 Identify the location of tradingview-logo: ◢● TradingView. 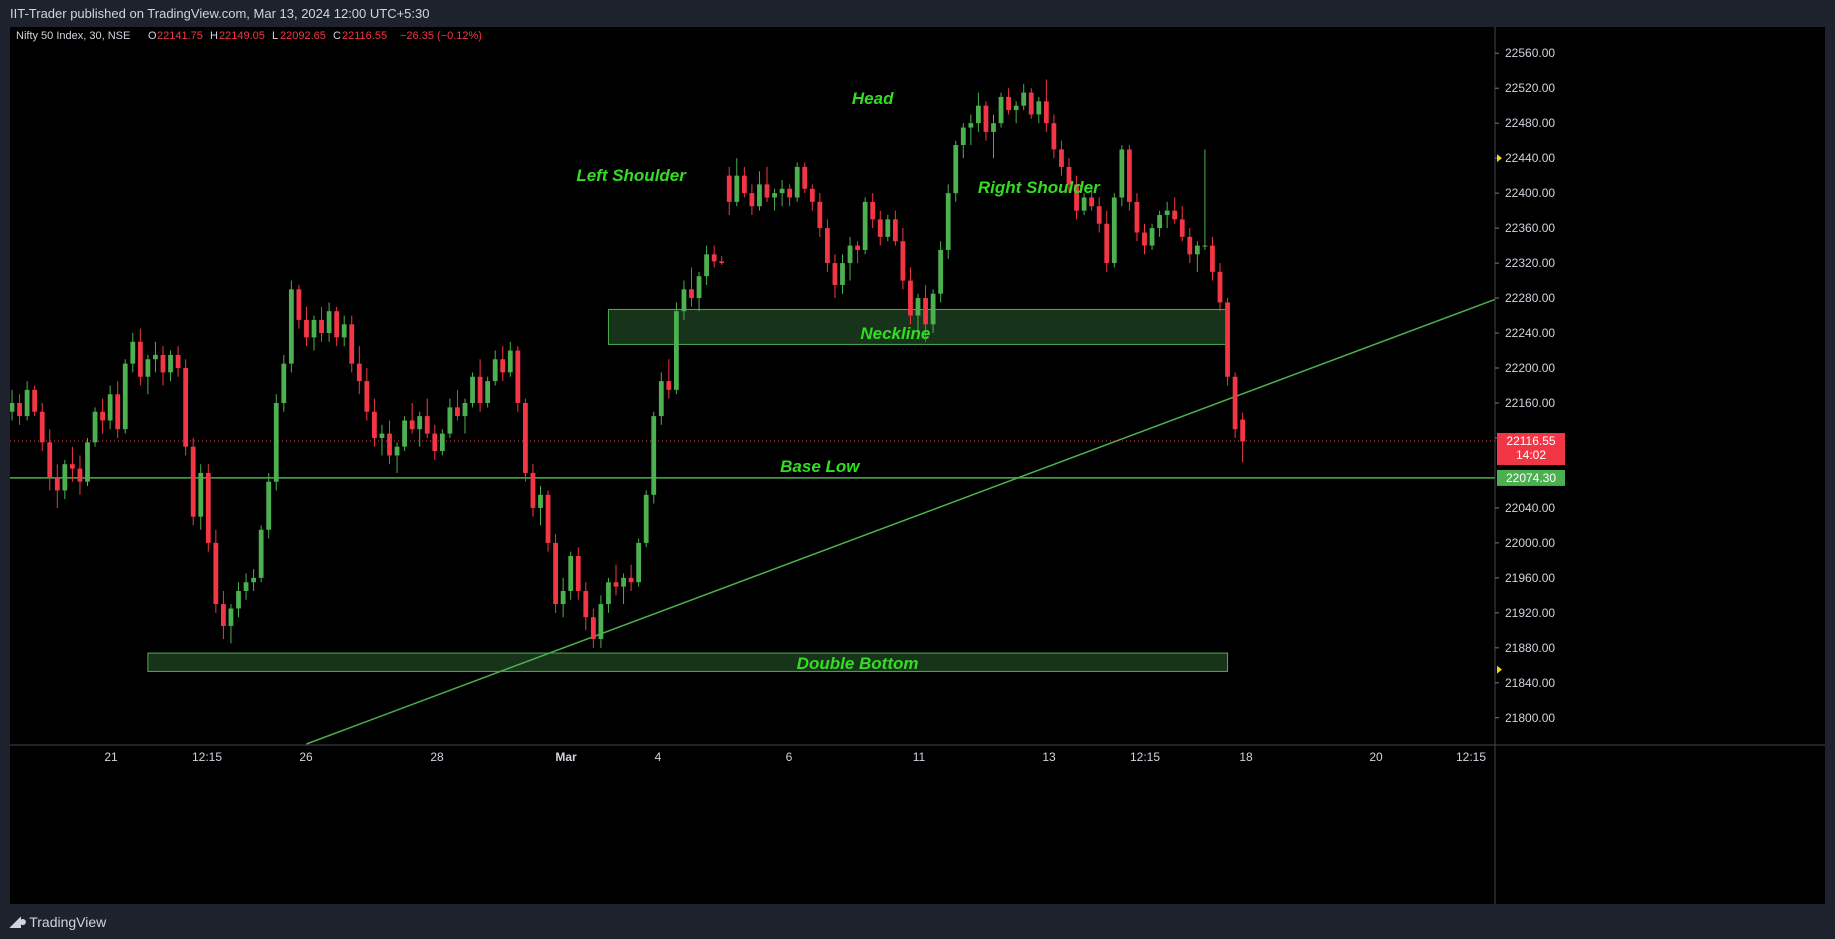
(58, 921).